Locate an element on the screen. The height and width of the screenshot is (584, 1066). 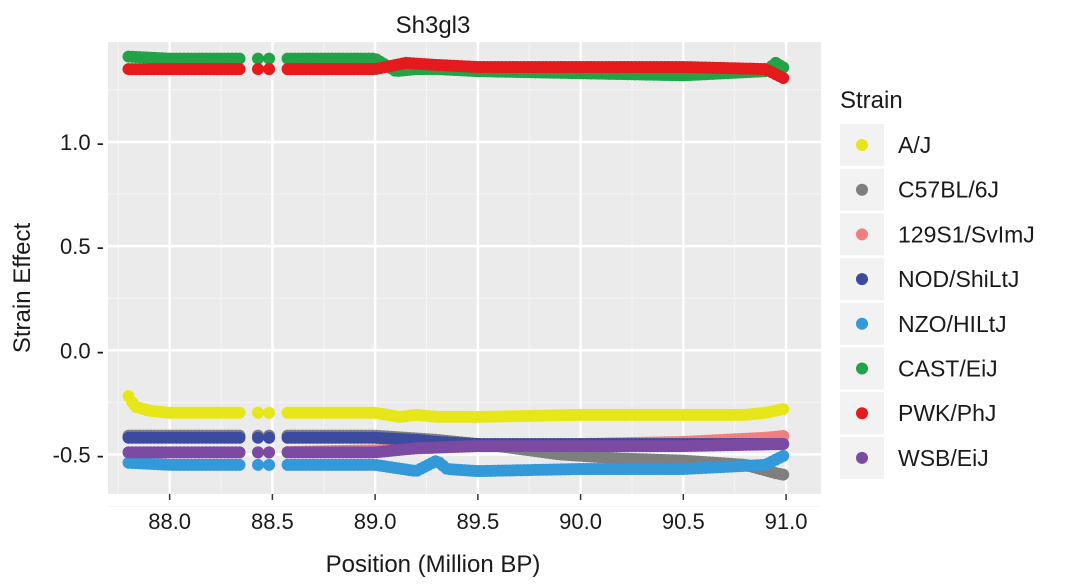
series-pwk-phj is located at coordinates (456, 70).